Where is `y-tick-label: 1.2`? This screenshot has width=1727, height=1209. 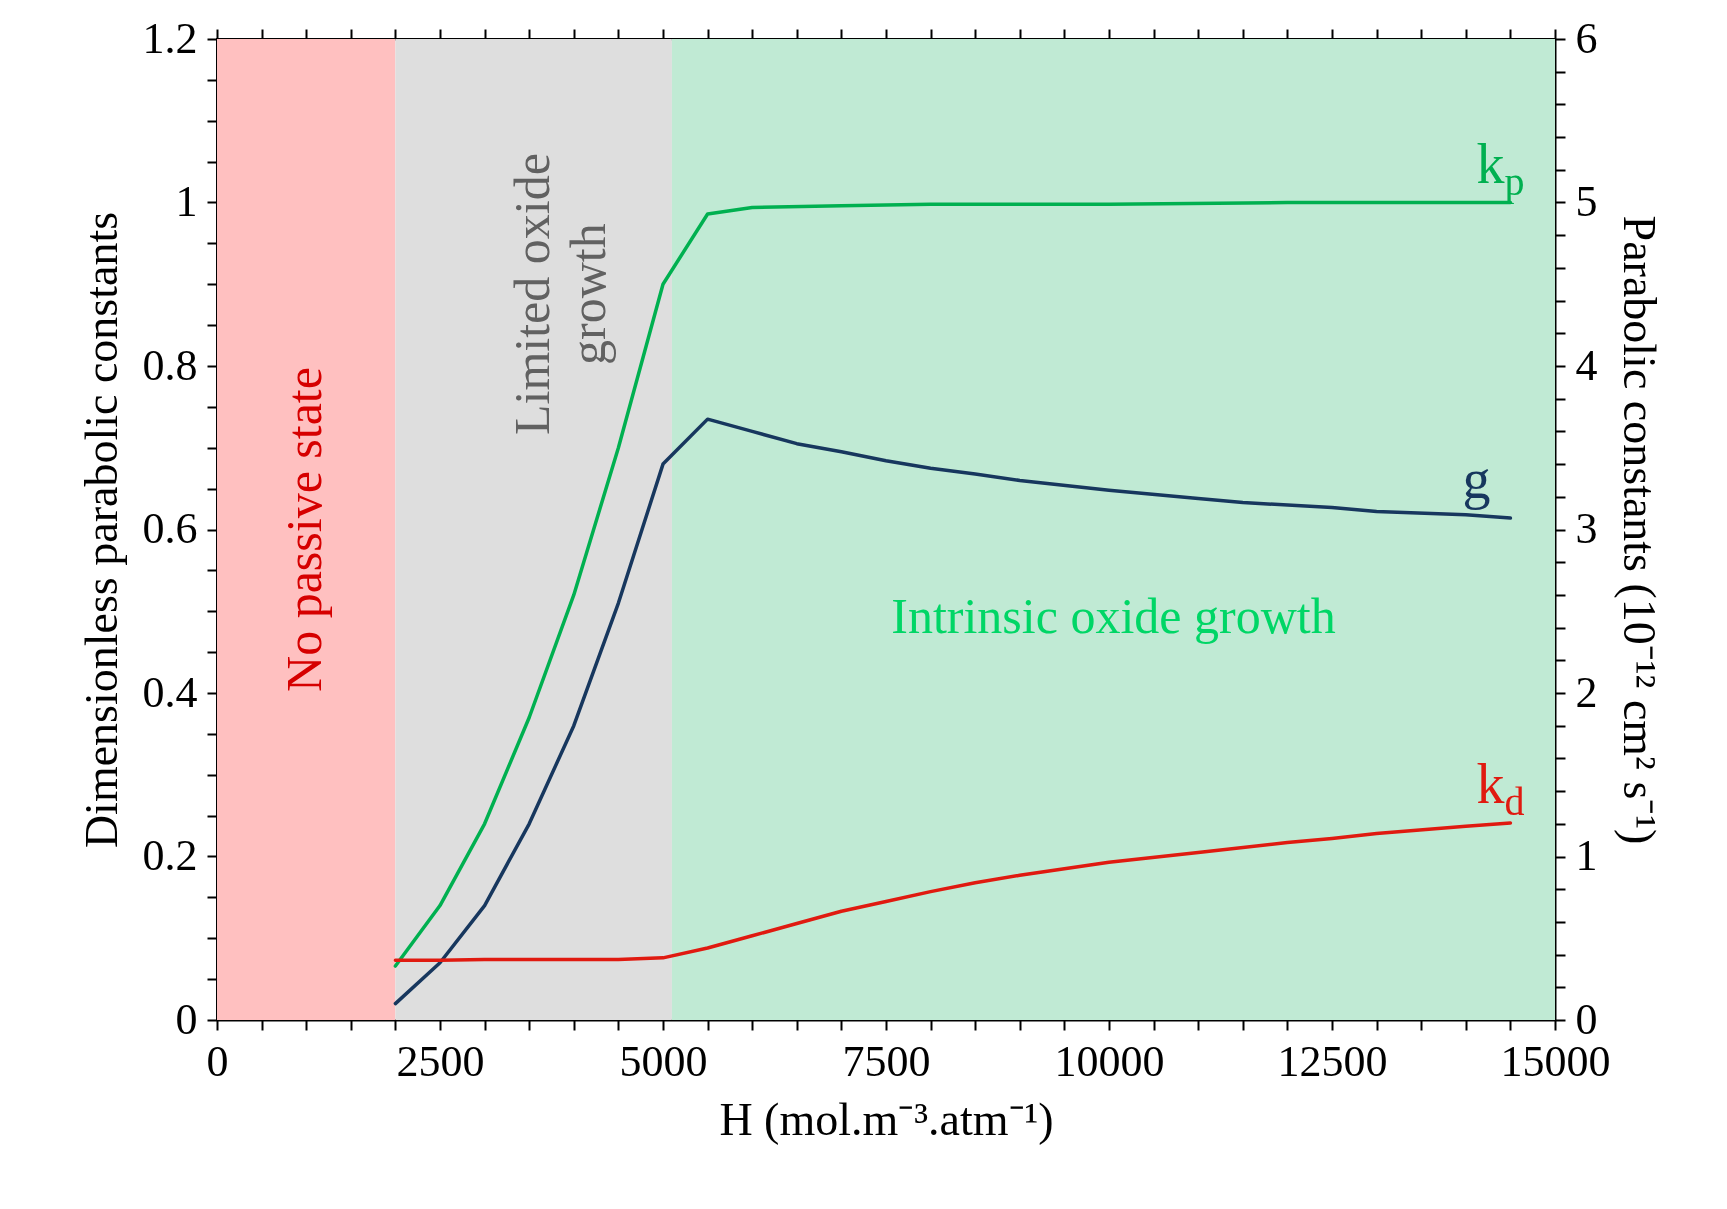 y-tick-label: 1.2 is located at coordinates (170, 38).